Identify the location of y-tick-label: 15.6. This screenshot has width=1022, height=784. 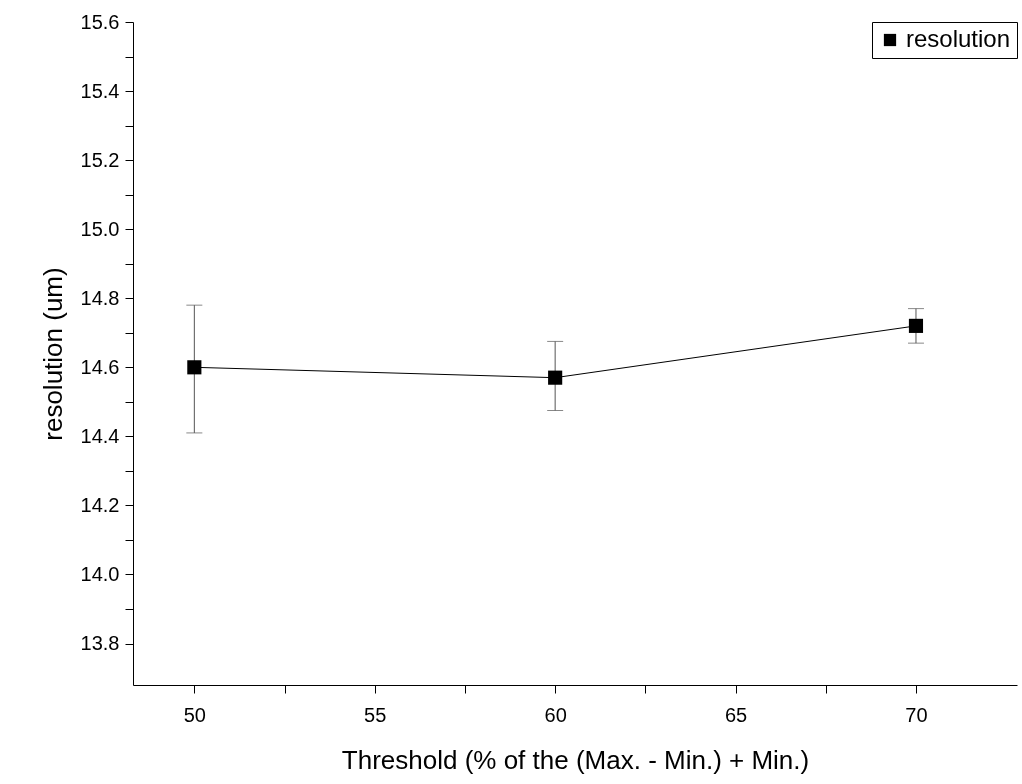
(100, 21).